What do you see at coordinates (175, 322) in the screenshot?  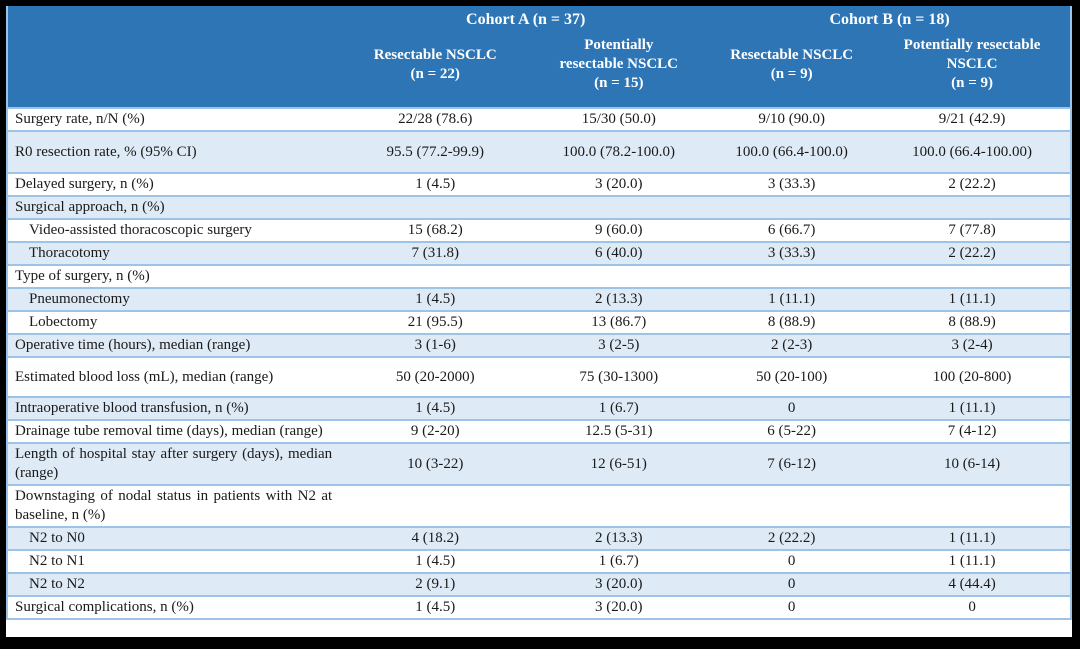 I see `row-label: Lobectomy` at bounding box center [175, 322].